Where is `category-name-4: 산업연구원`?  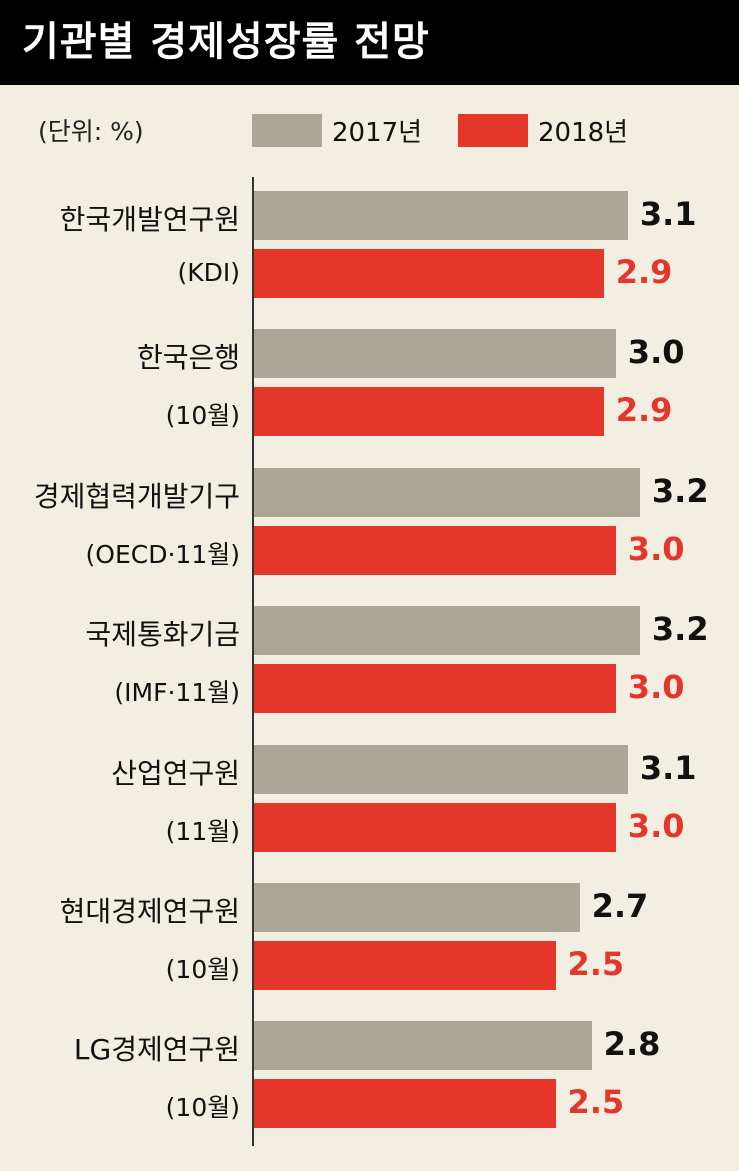
category-name-4: 산업연구원 is located at coordinates (175, 773).